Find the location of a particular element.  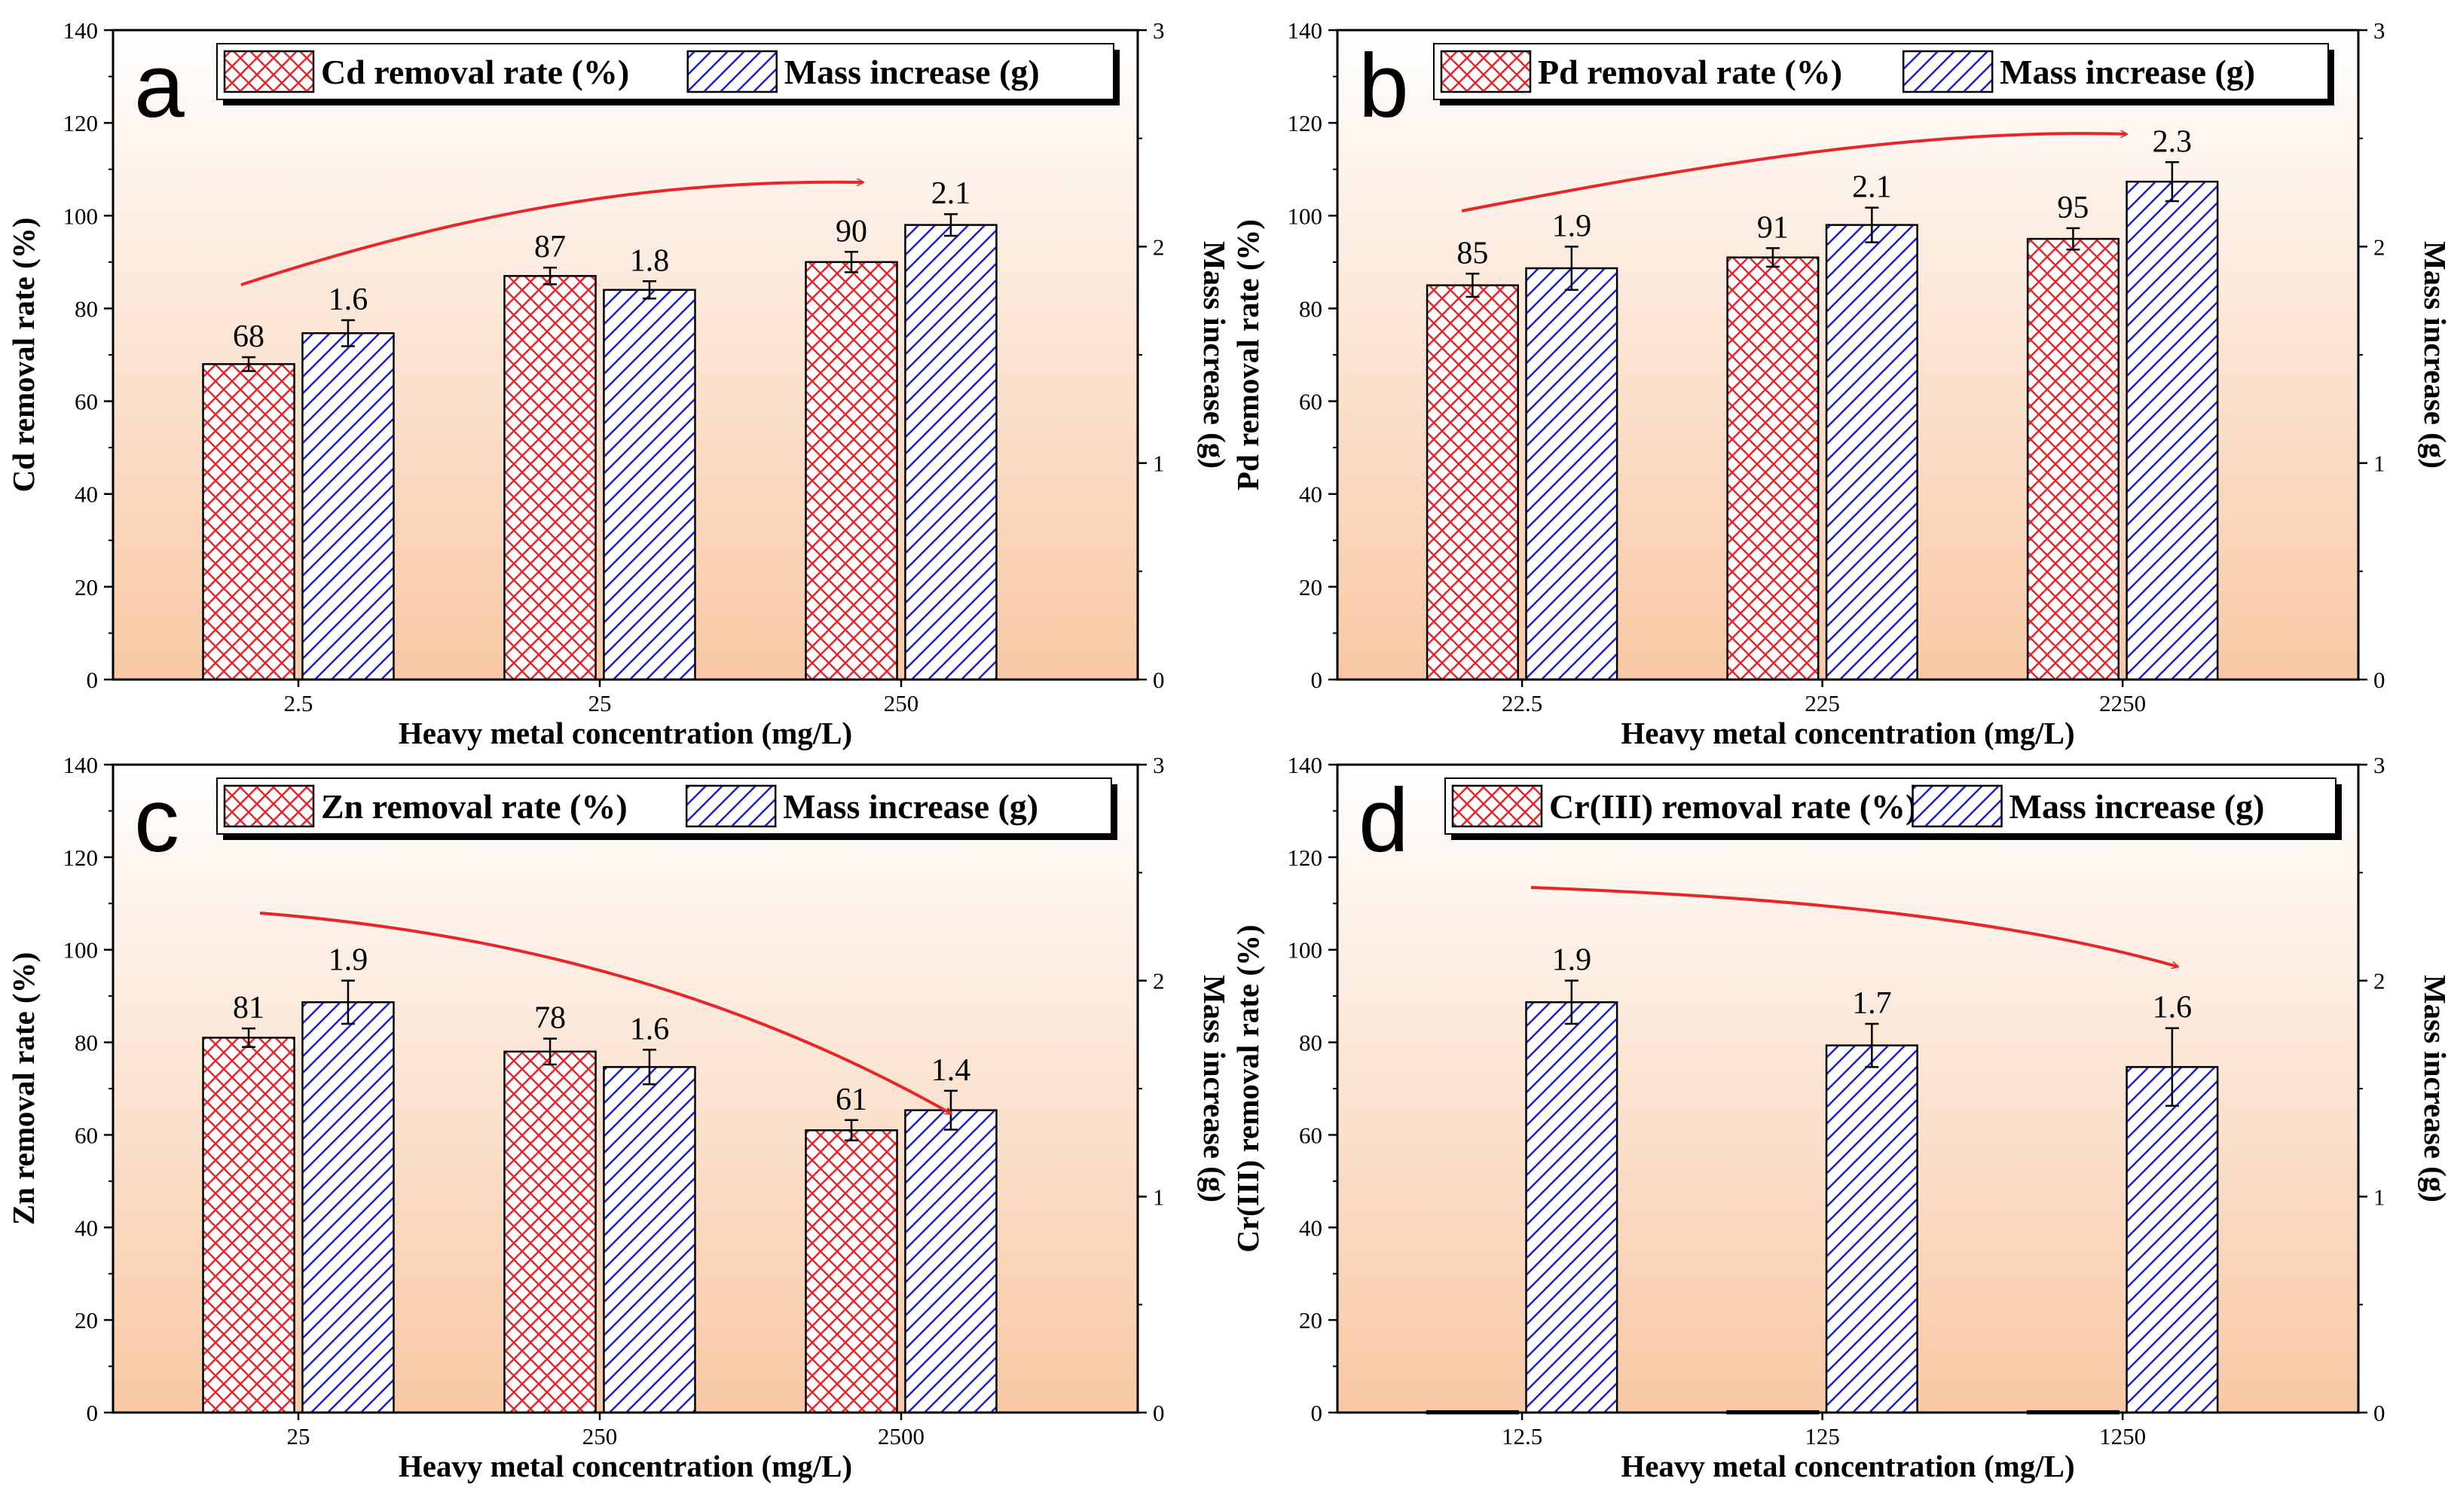

legend-label-removal: Zn removal rate (%) is located at coordinates (475, 806).